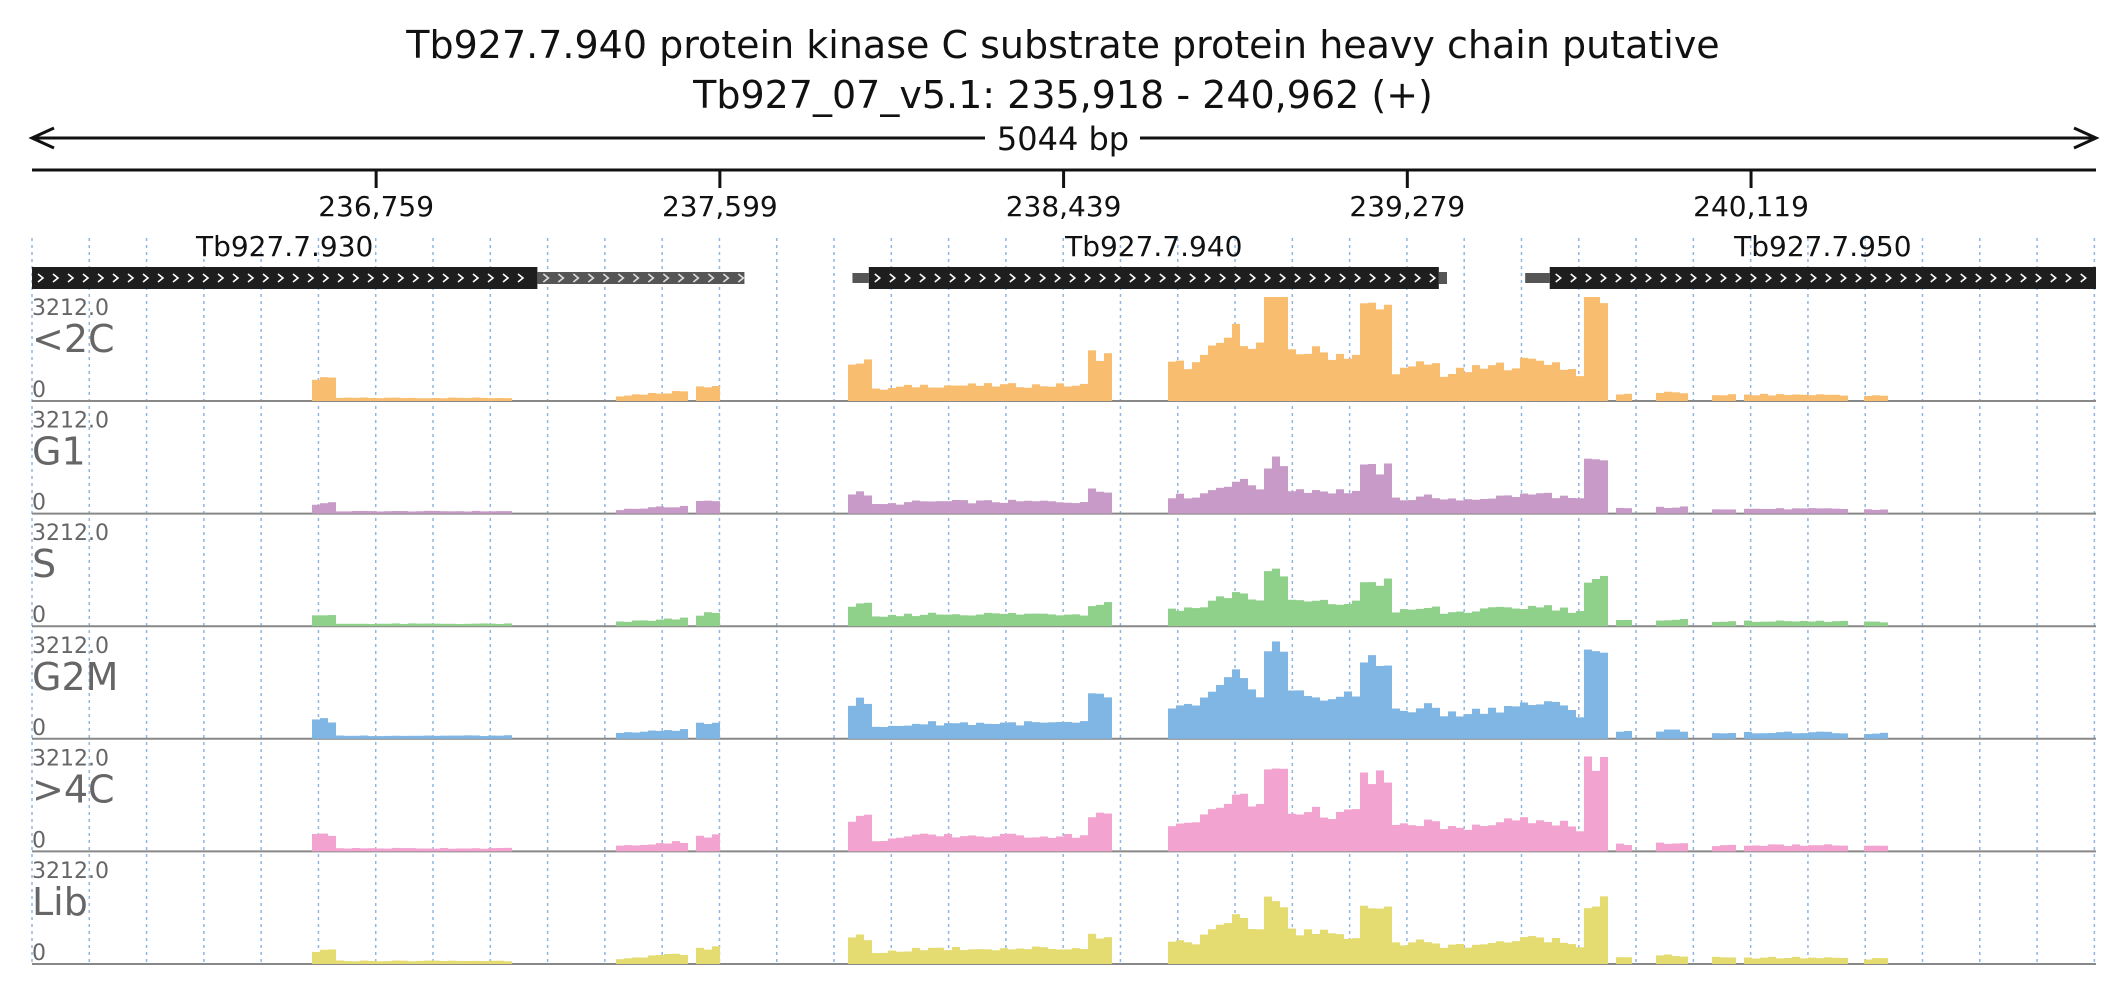  Describe the element at coordinates (720, 206) in the screenshot. I see `axis-tick-label: 237,599` at that location.